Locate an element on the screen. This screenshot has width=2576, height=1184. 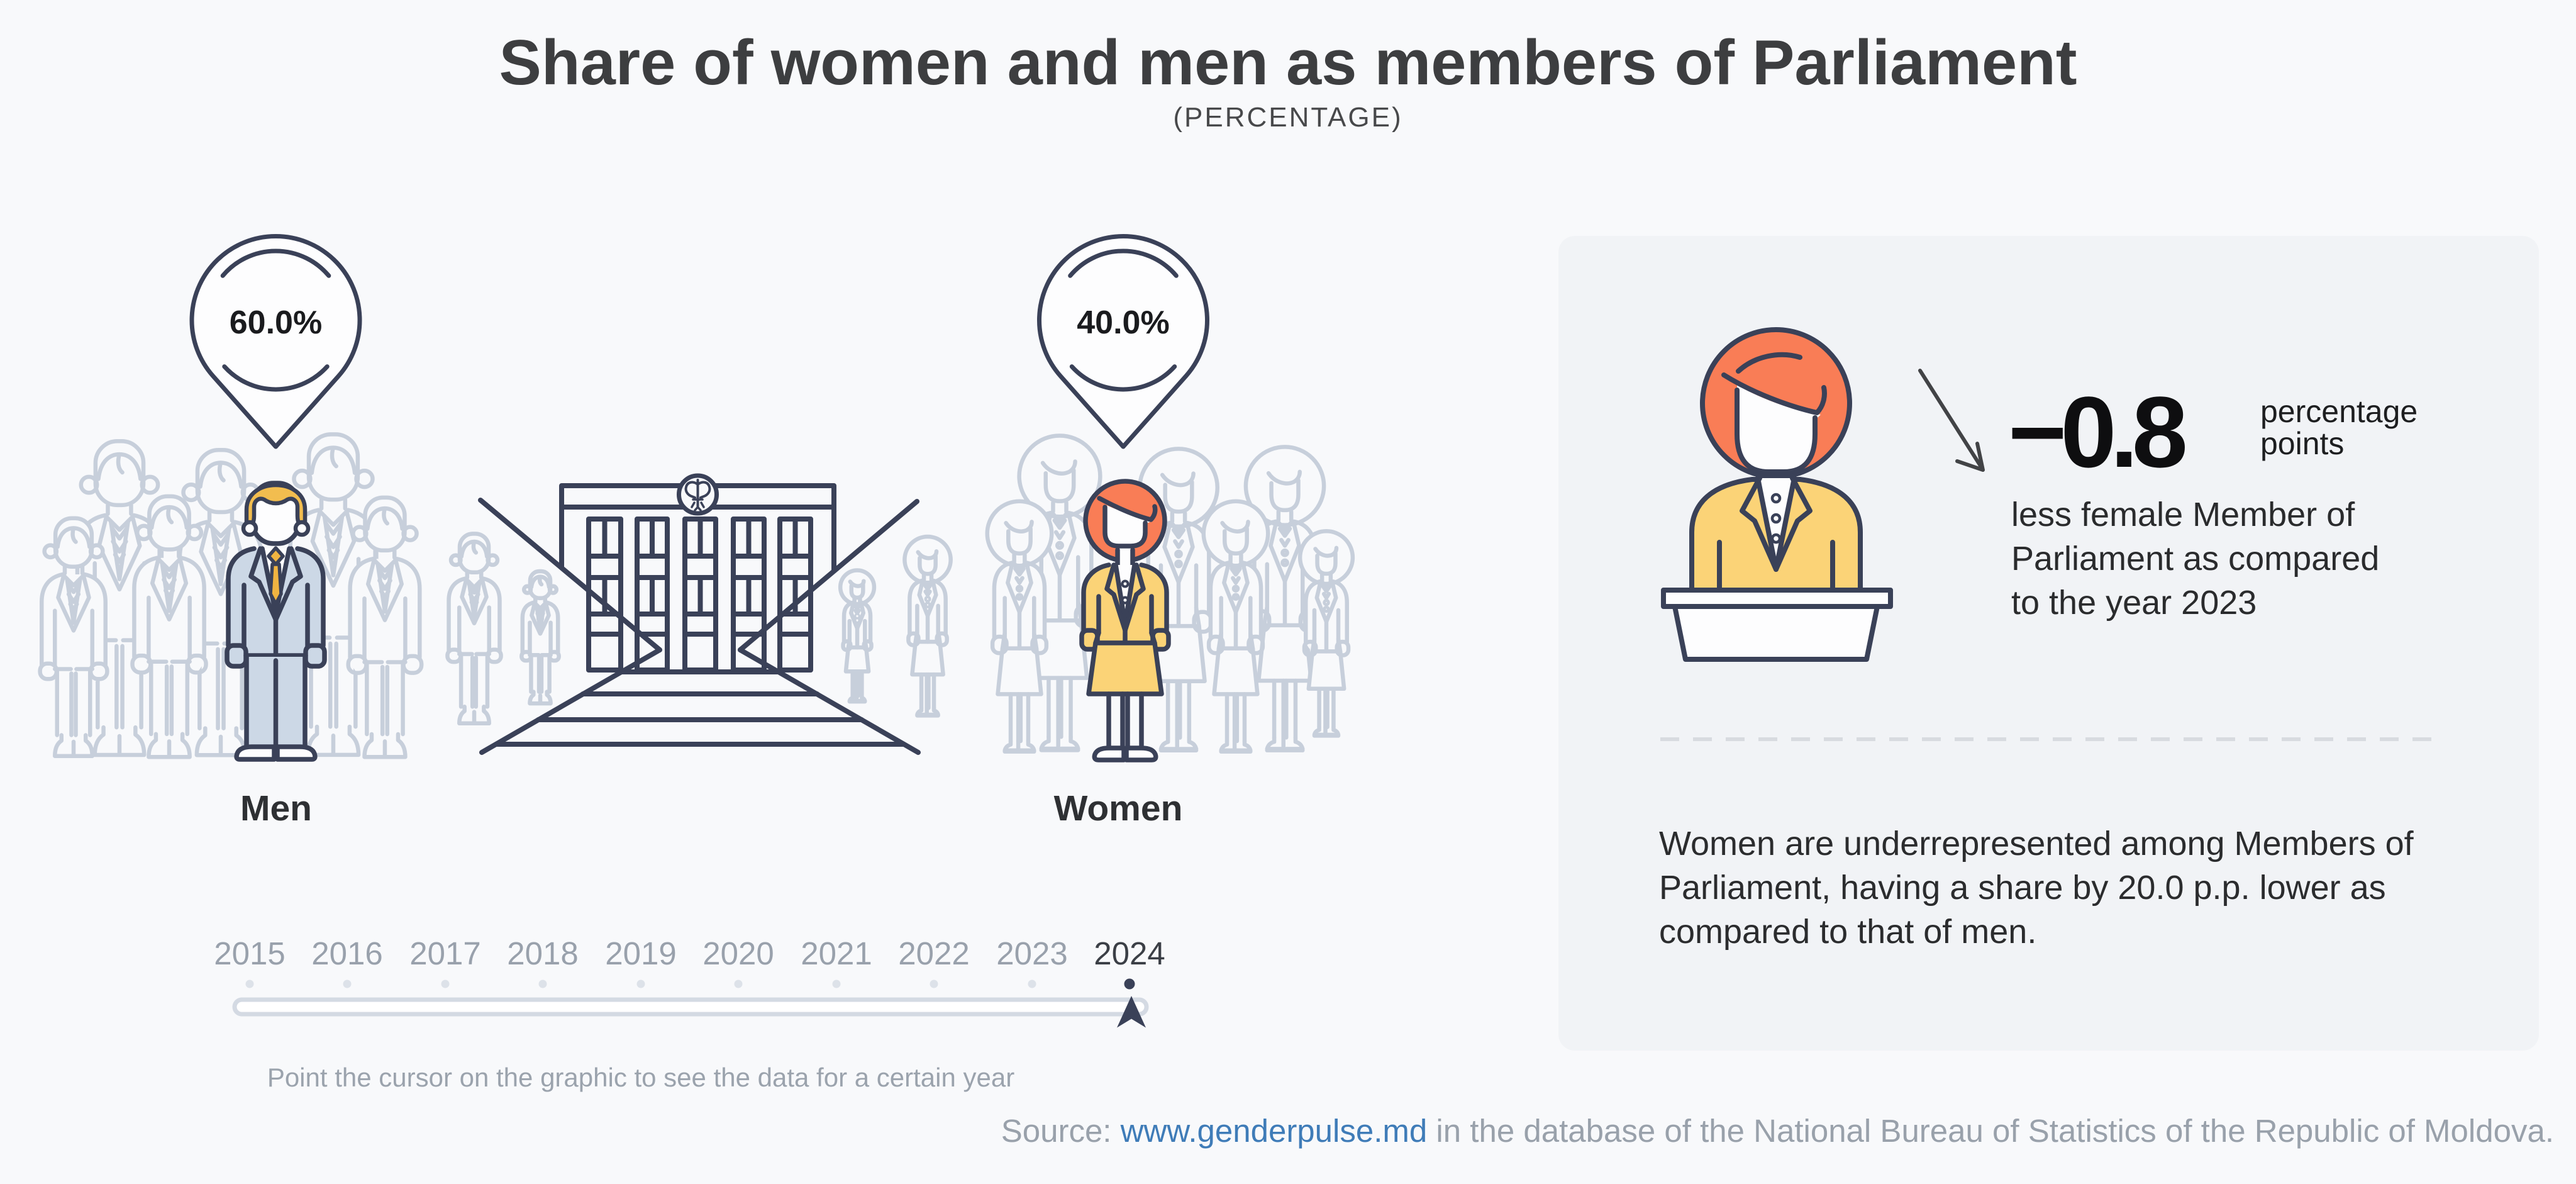
svg-text: 60.0% is located at coordinates (276, 322).